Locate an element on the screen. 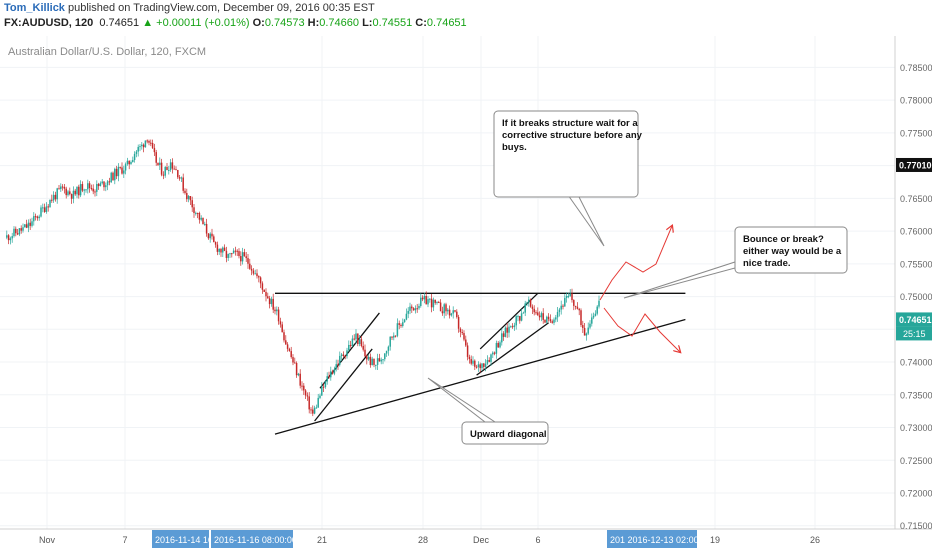 Image resolution: width=932 pixels, height=550 pixels. callout-text: Upward diagonal is located at coordinates (508, 434).